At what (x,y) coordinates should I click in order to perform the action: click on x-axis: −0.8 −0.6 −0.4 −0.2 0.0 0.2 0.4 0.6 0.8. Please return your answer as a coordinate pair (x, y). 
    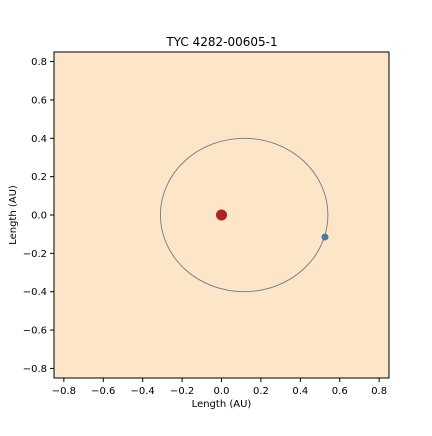
    Looking at the image, I should click on (219, 387).